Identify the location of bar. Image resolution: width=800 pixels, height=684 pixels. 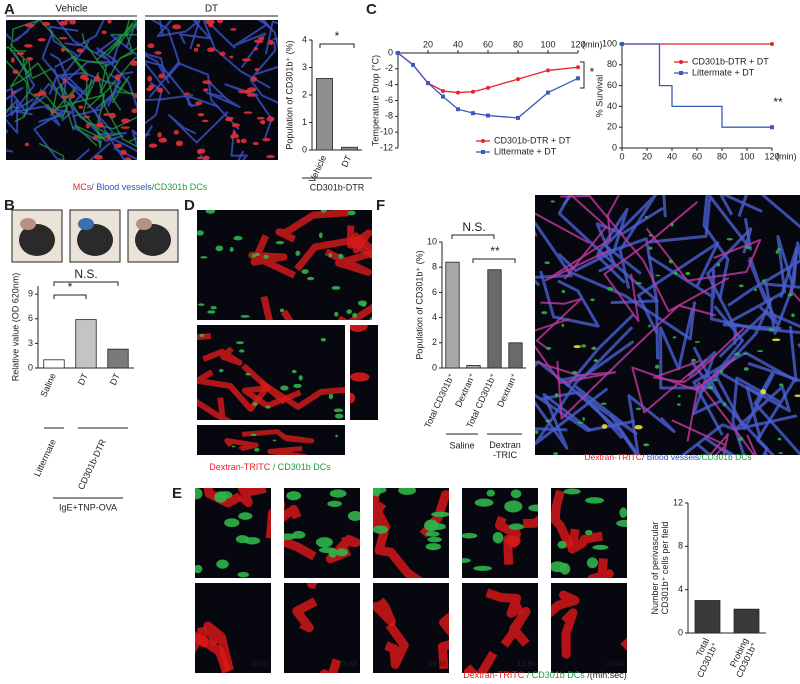
(324, 114).